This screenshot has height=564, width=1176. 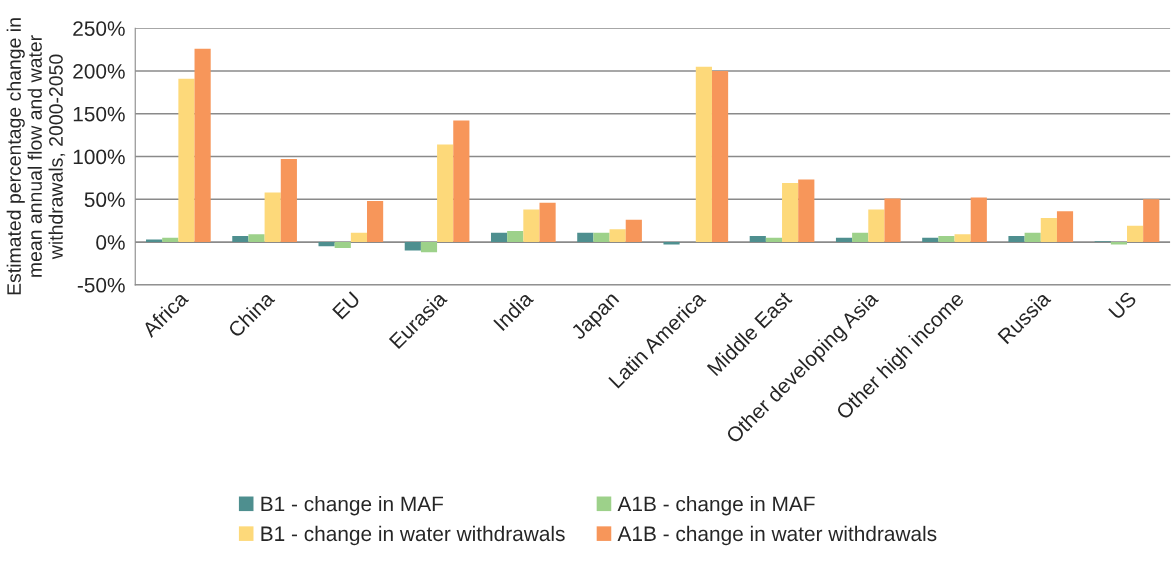 What do you see at coordinates (101, 285) in the screenshot?
I see `y-tick-label: -50%` at bounding box center [101, 285].